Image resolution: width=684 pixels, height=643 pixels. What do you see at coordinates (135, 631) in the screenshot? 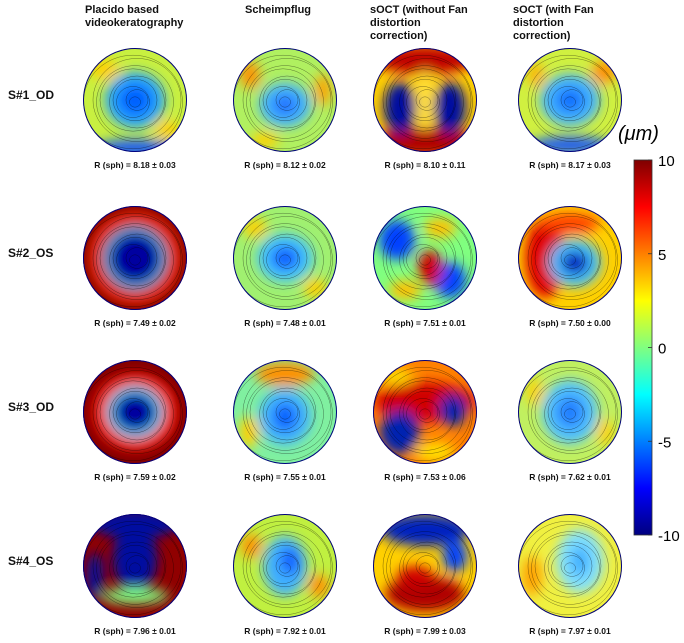
I see `fit-result: R (sph) = 7.96 ± 0.01` at bounding box center [135, 631].